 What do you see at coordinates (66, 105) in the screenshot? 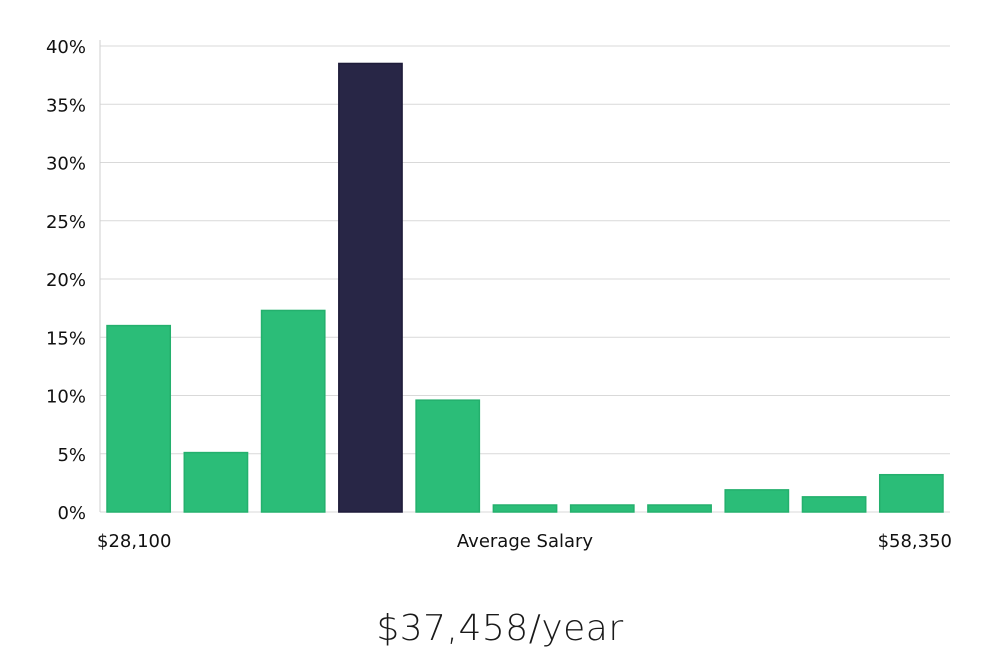
I see `y-tick-label: 35%` at bounding box center [66, 105].